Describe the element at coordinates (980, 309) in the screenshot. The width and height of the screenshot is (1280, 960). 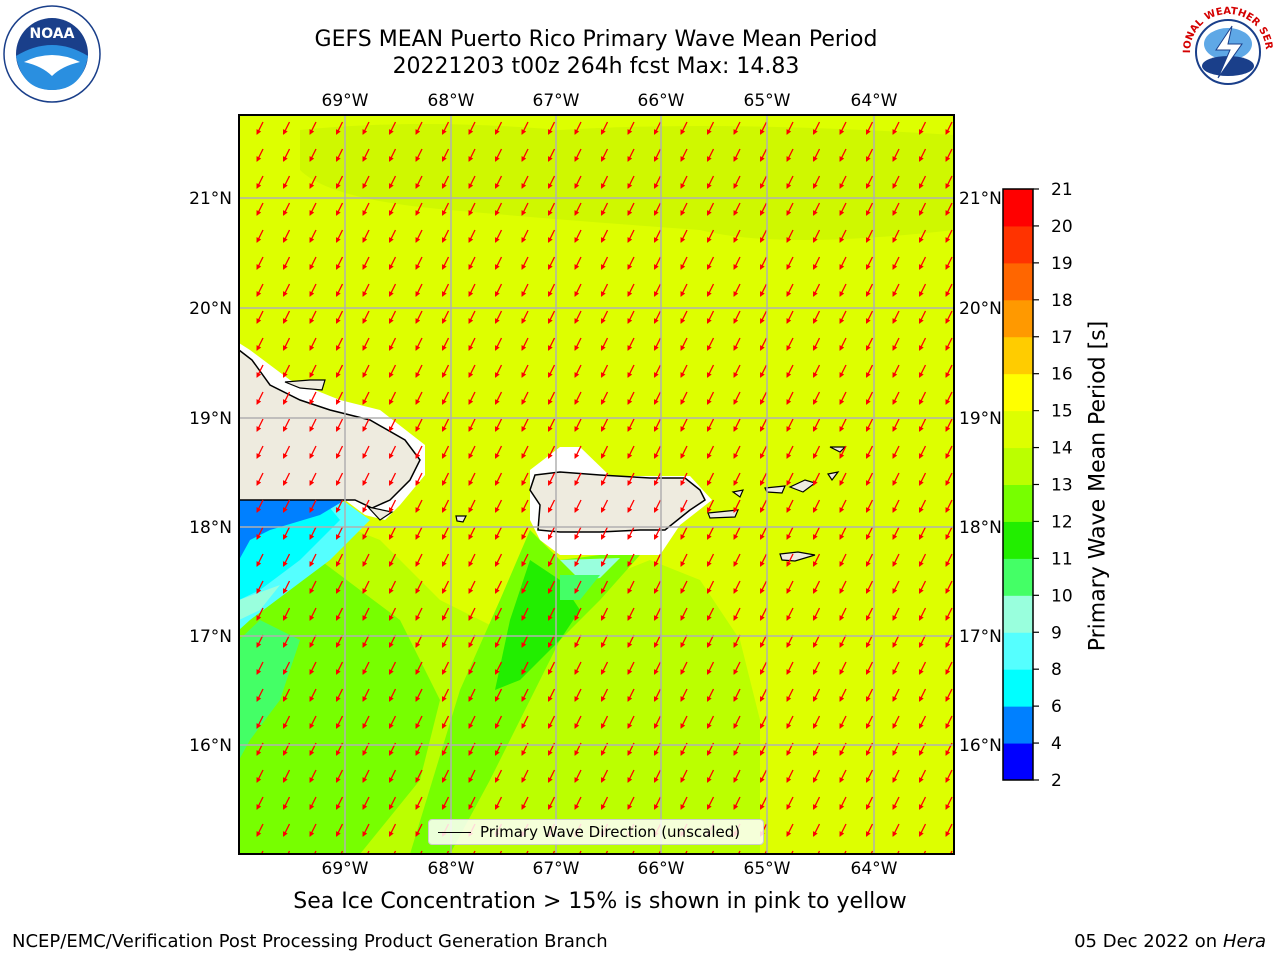
I see `lat-label-right: 20°N` at that location.